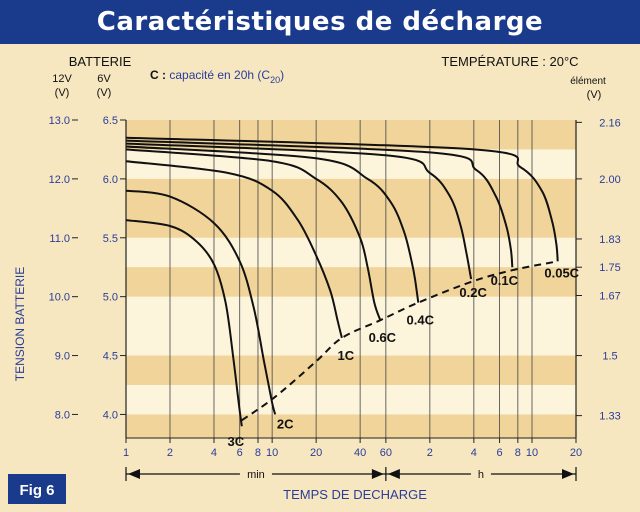  What do you see at coordinates (505, 280) in the screenshot?
I see `series-label-0.1C: 0.1C` at bounding box center [505, 280].